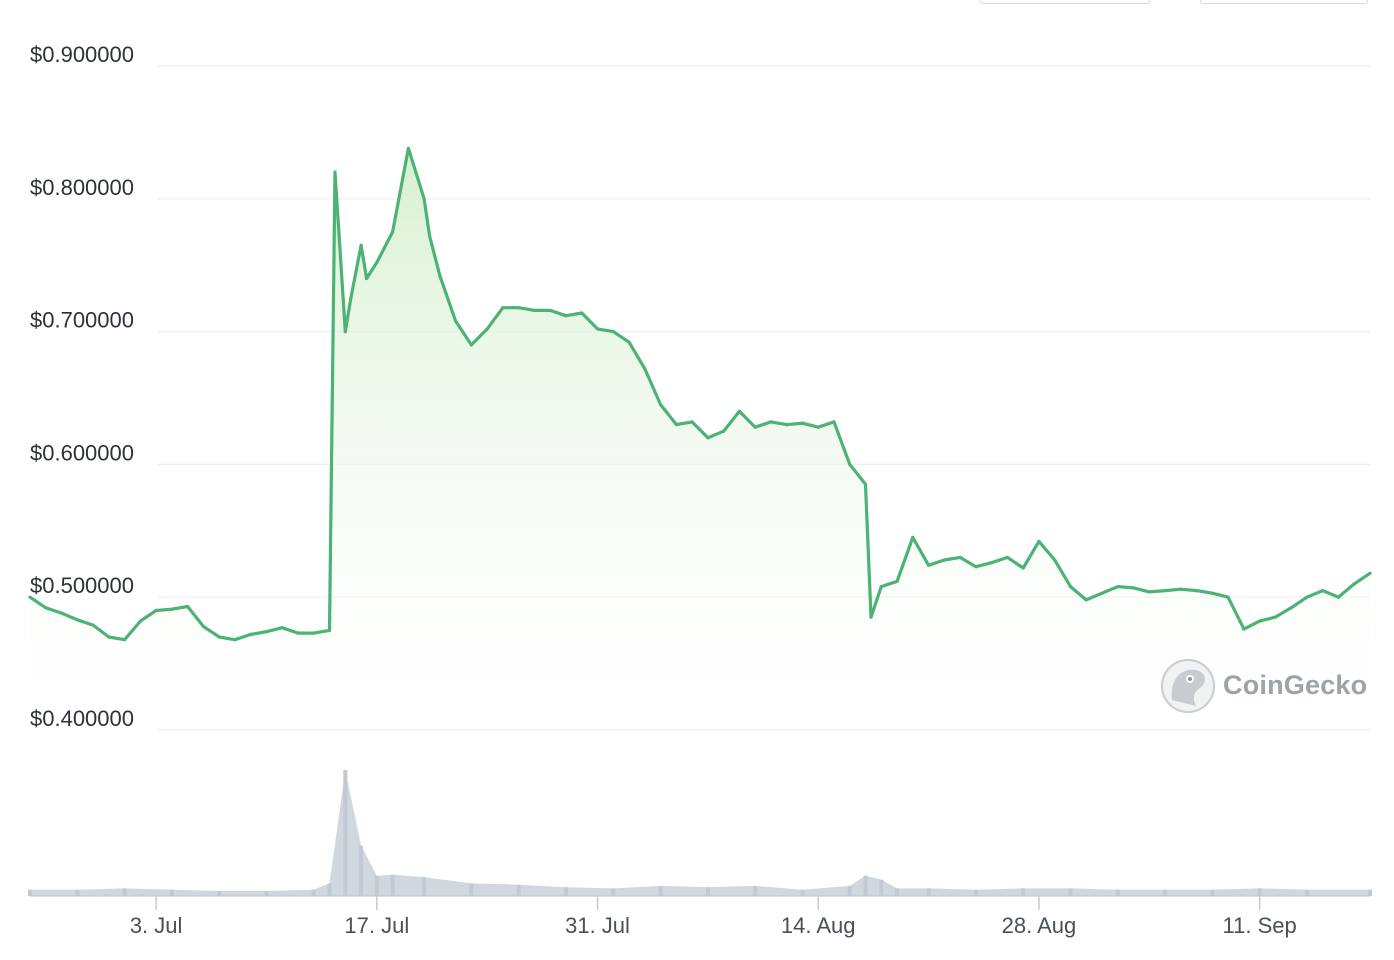 The width and height of the screenshot is (1394, 960). I want to click on y-tick-label: $0.900000, so click(82, 54).